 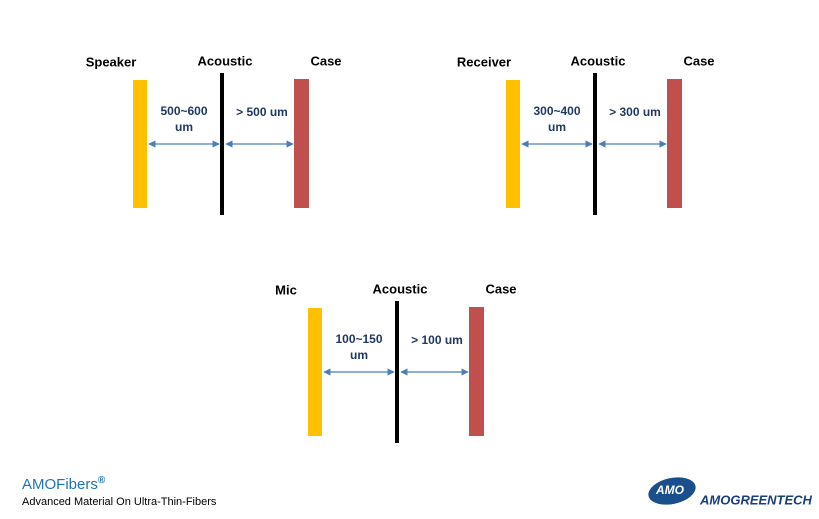 What do you see at coordinates (437, 340) in the screenshot?
I see `gap-label: > 100 um` at bounding box center [437, 340].